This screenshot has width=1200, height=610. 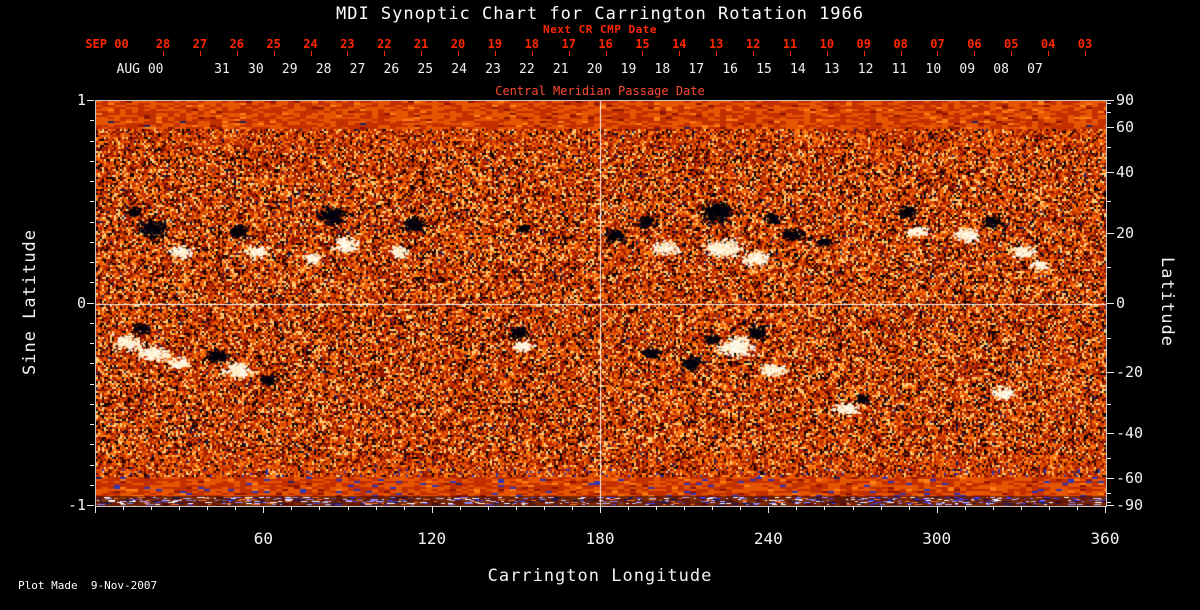 What do you see at coordinates (753, 44) in the screenshot?
I see `red-day-label: 12` at bounding box center [753, 44].